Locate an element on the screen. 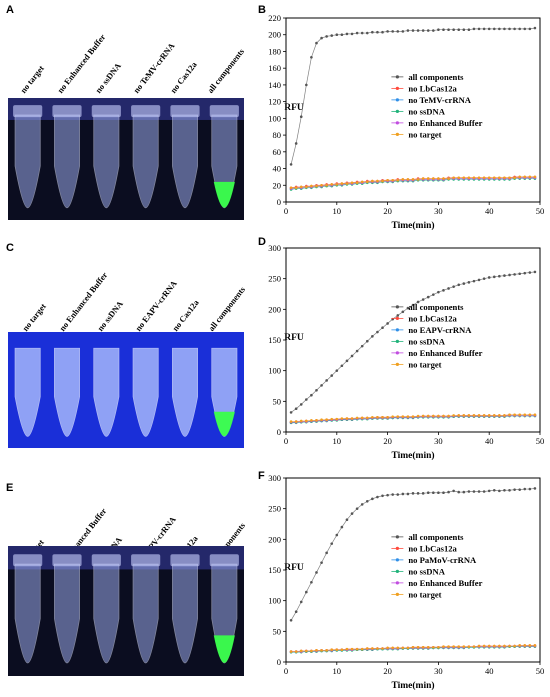  tube-label: no ssDNA is located at coordinates (110, 316).